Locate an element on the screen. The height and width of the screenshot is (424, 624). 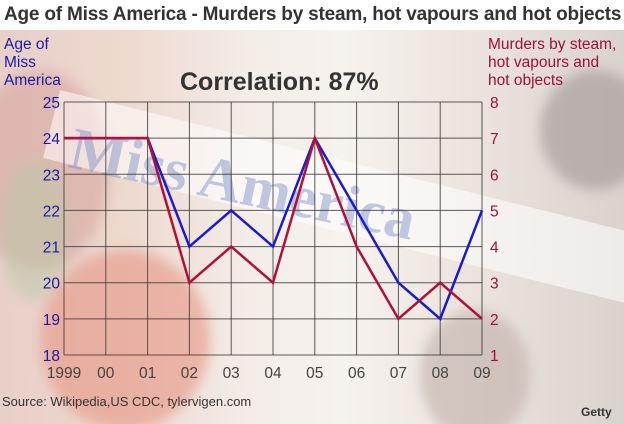
right-tick-label: 4 is located at coordinates (494, 248).